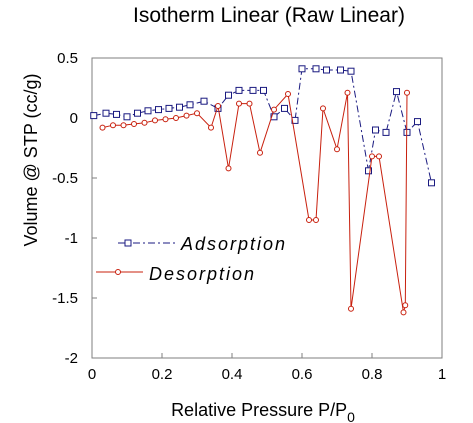  What do you see at coordinates (232, 374) in the screenshot?
I see `x-tick-label: 0.4` at bounding box center [232, 374].